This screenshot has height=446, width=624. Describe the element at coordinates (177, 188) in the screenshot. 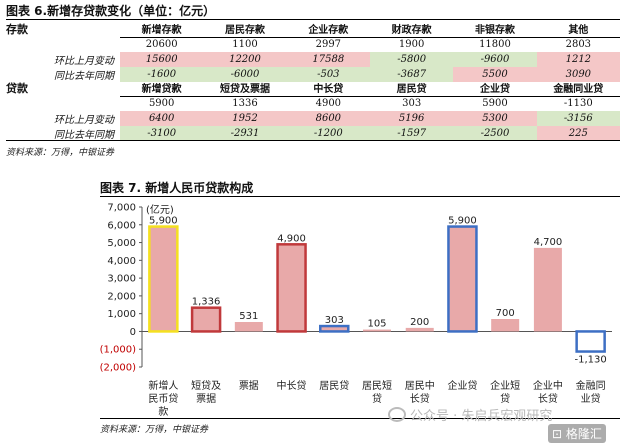

I see `chart-title: 图表 7. 新增人民币贷款构成` at that location.